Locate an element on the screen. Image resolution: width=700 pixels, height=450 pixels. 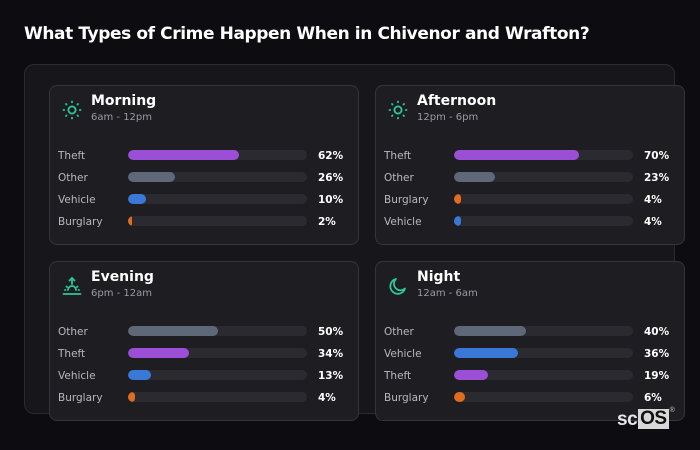
bar-list: Other 40% Vehicle 36% Theft 19% Burglary 6% is located at coordinates (534, 367).